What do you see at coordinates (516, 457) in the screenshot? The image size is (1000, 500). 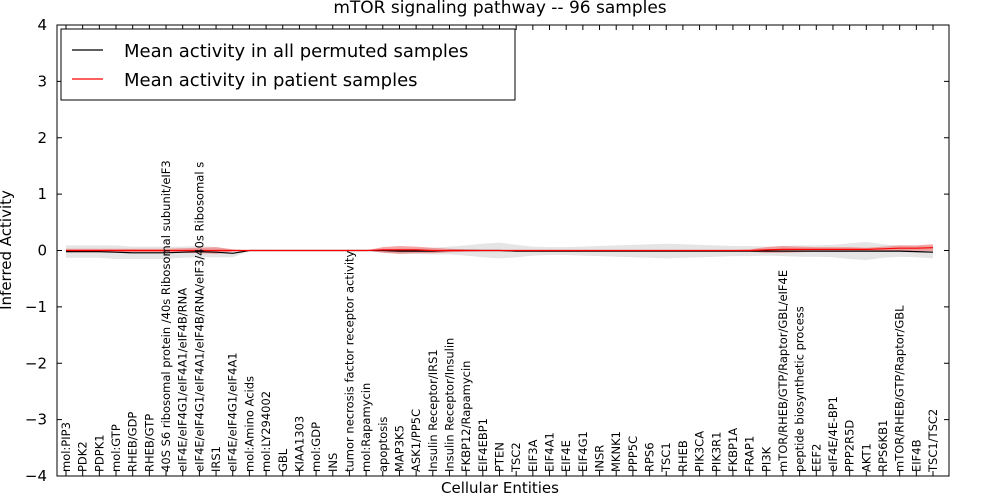 I see `x-tick-label: TSC2` at bounding box center [516, 457].